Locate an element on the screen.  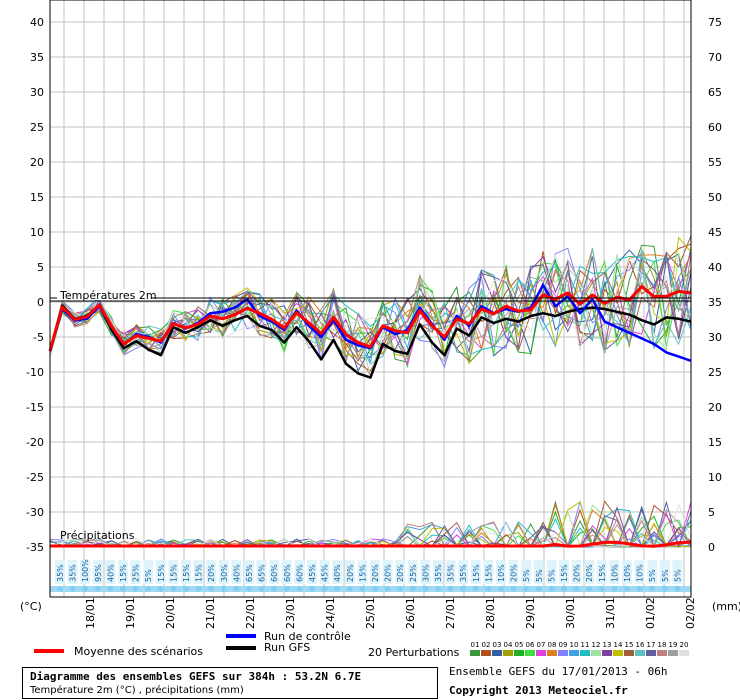
perturbation-id: 16 is located at coordinates (640, 645).